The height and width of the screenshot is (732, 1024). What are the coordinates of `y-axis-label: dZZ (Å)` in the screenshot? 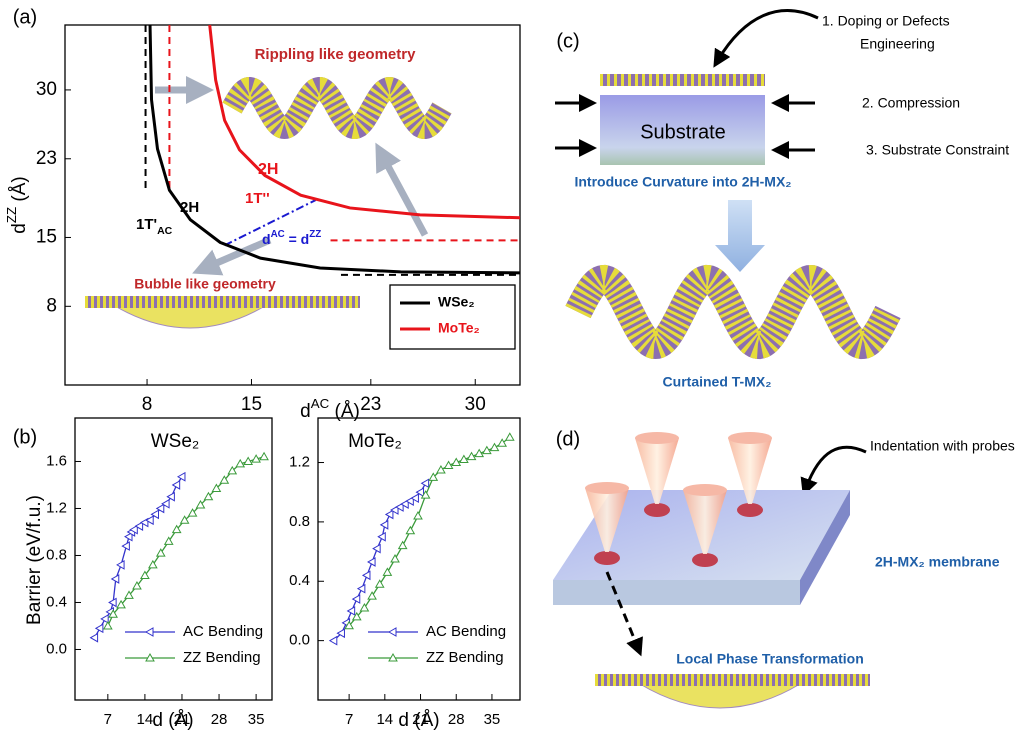 It's located at (17, 204).